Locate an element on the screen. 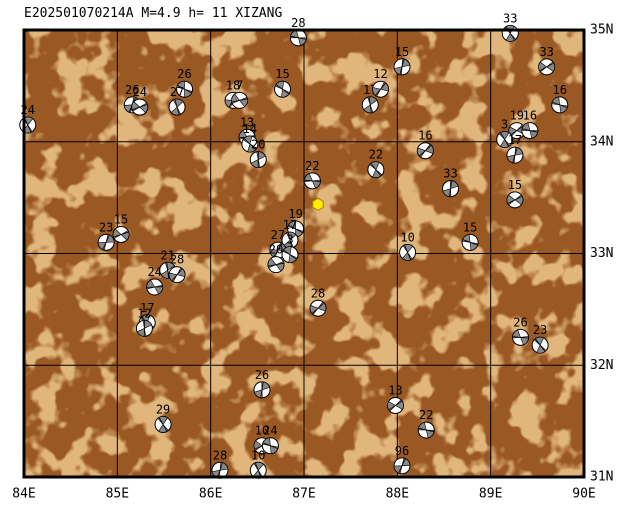  depth-label: 7 is located at coordinates (239, 85).